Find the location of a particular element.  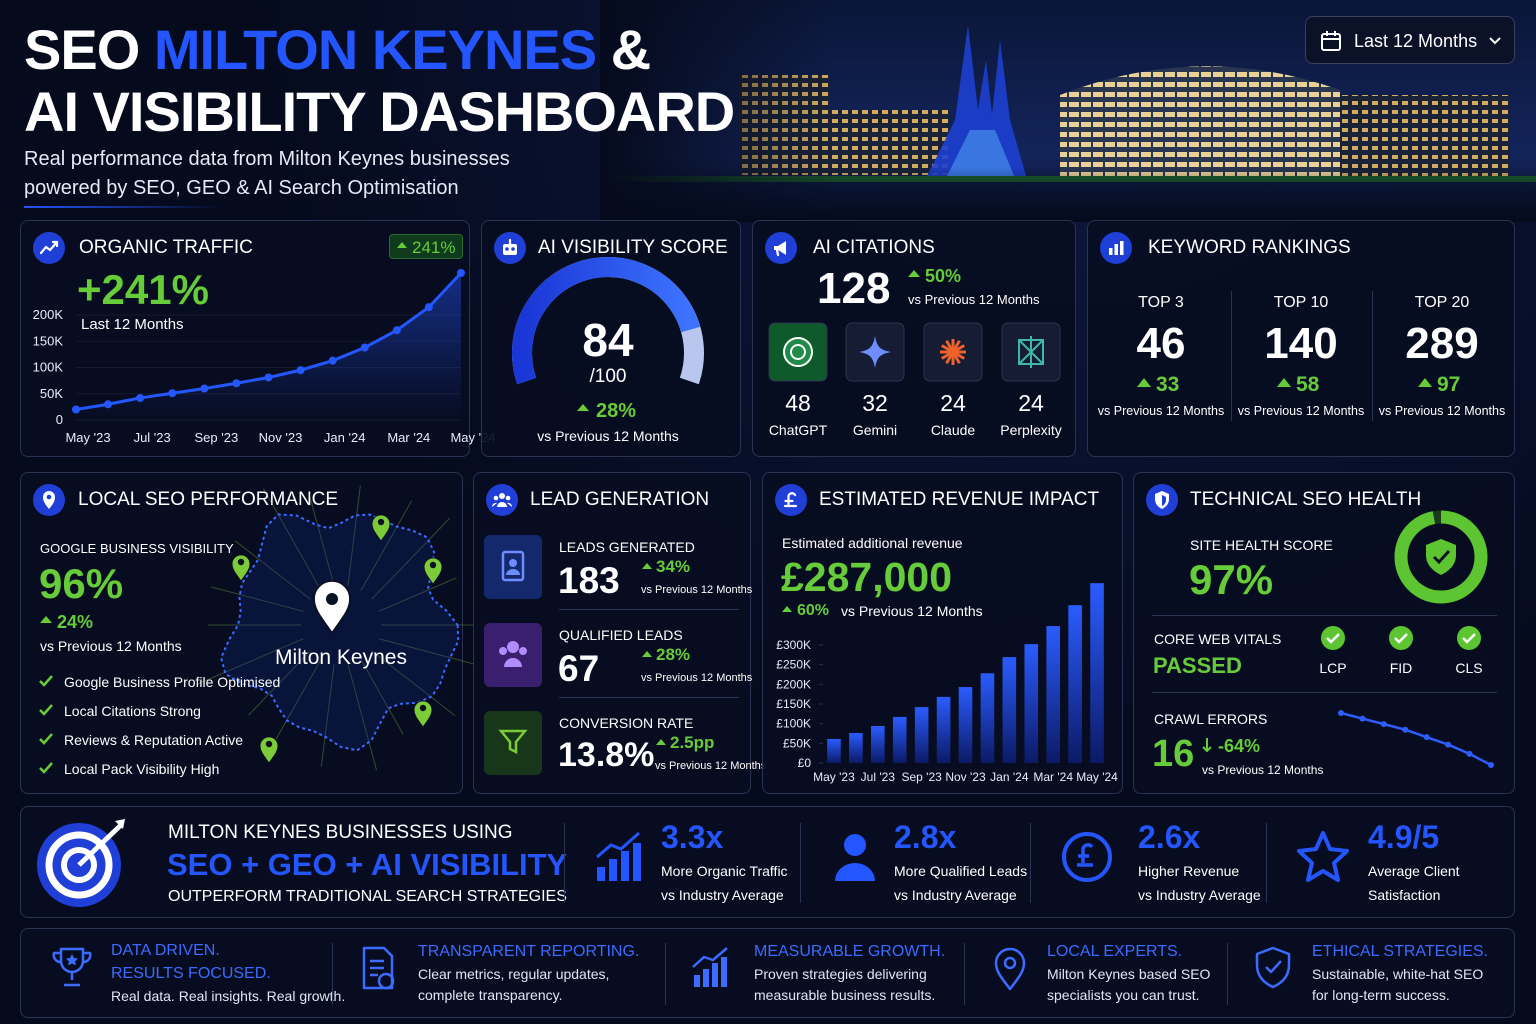

y-tick-label: £150K is located at coordinates (793, 704).